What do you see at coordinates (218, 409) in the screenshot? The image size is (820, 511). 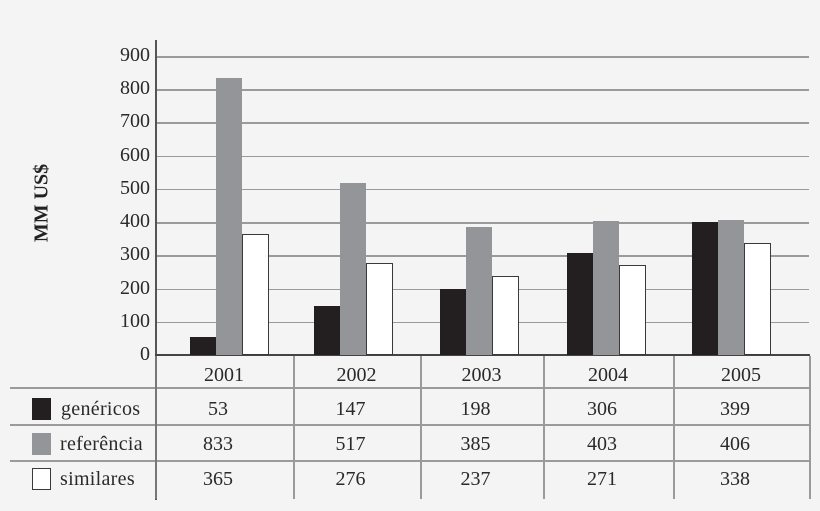 I see `table-cell-value: 53` at bounding box center [218, 409].